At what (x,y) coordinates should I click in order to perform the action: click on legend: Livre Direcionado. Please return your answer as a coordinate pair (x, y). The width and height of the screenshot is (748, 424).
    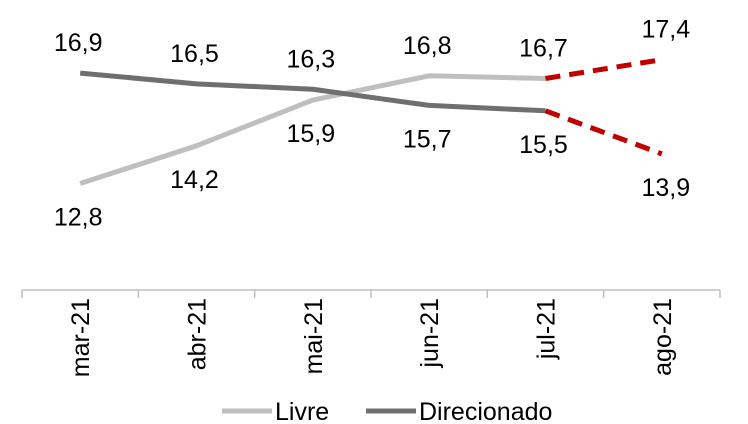
    Looking at the image, I should click on (387, 411).